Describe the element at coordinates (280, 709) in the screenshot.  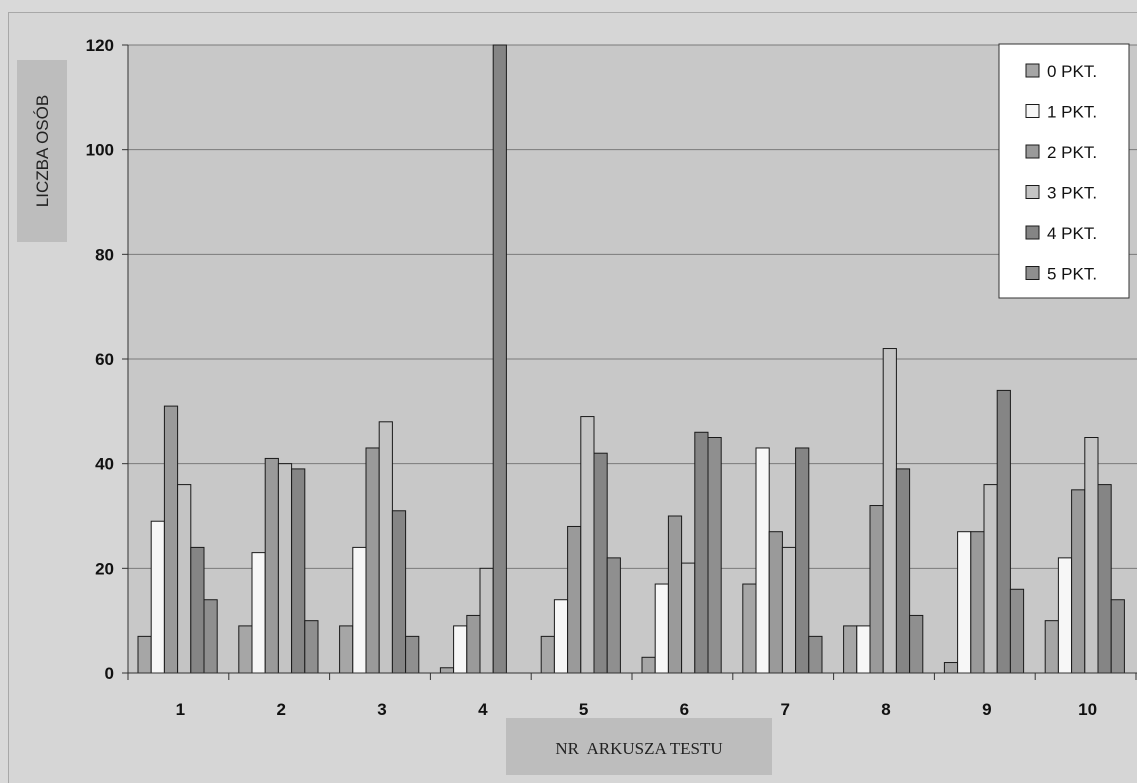
I see `x-tick-label: 2` at that location.